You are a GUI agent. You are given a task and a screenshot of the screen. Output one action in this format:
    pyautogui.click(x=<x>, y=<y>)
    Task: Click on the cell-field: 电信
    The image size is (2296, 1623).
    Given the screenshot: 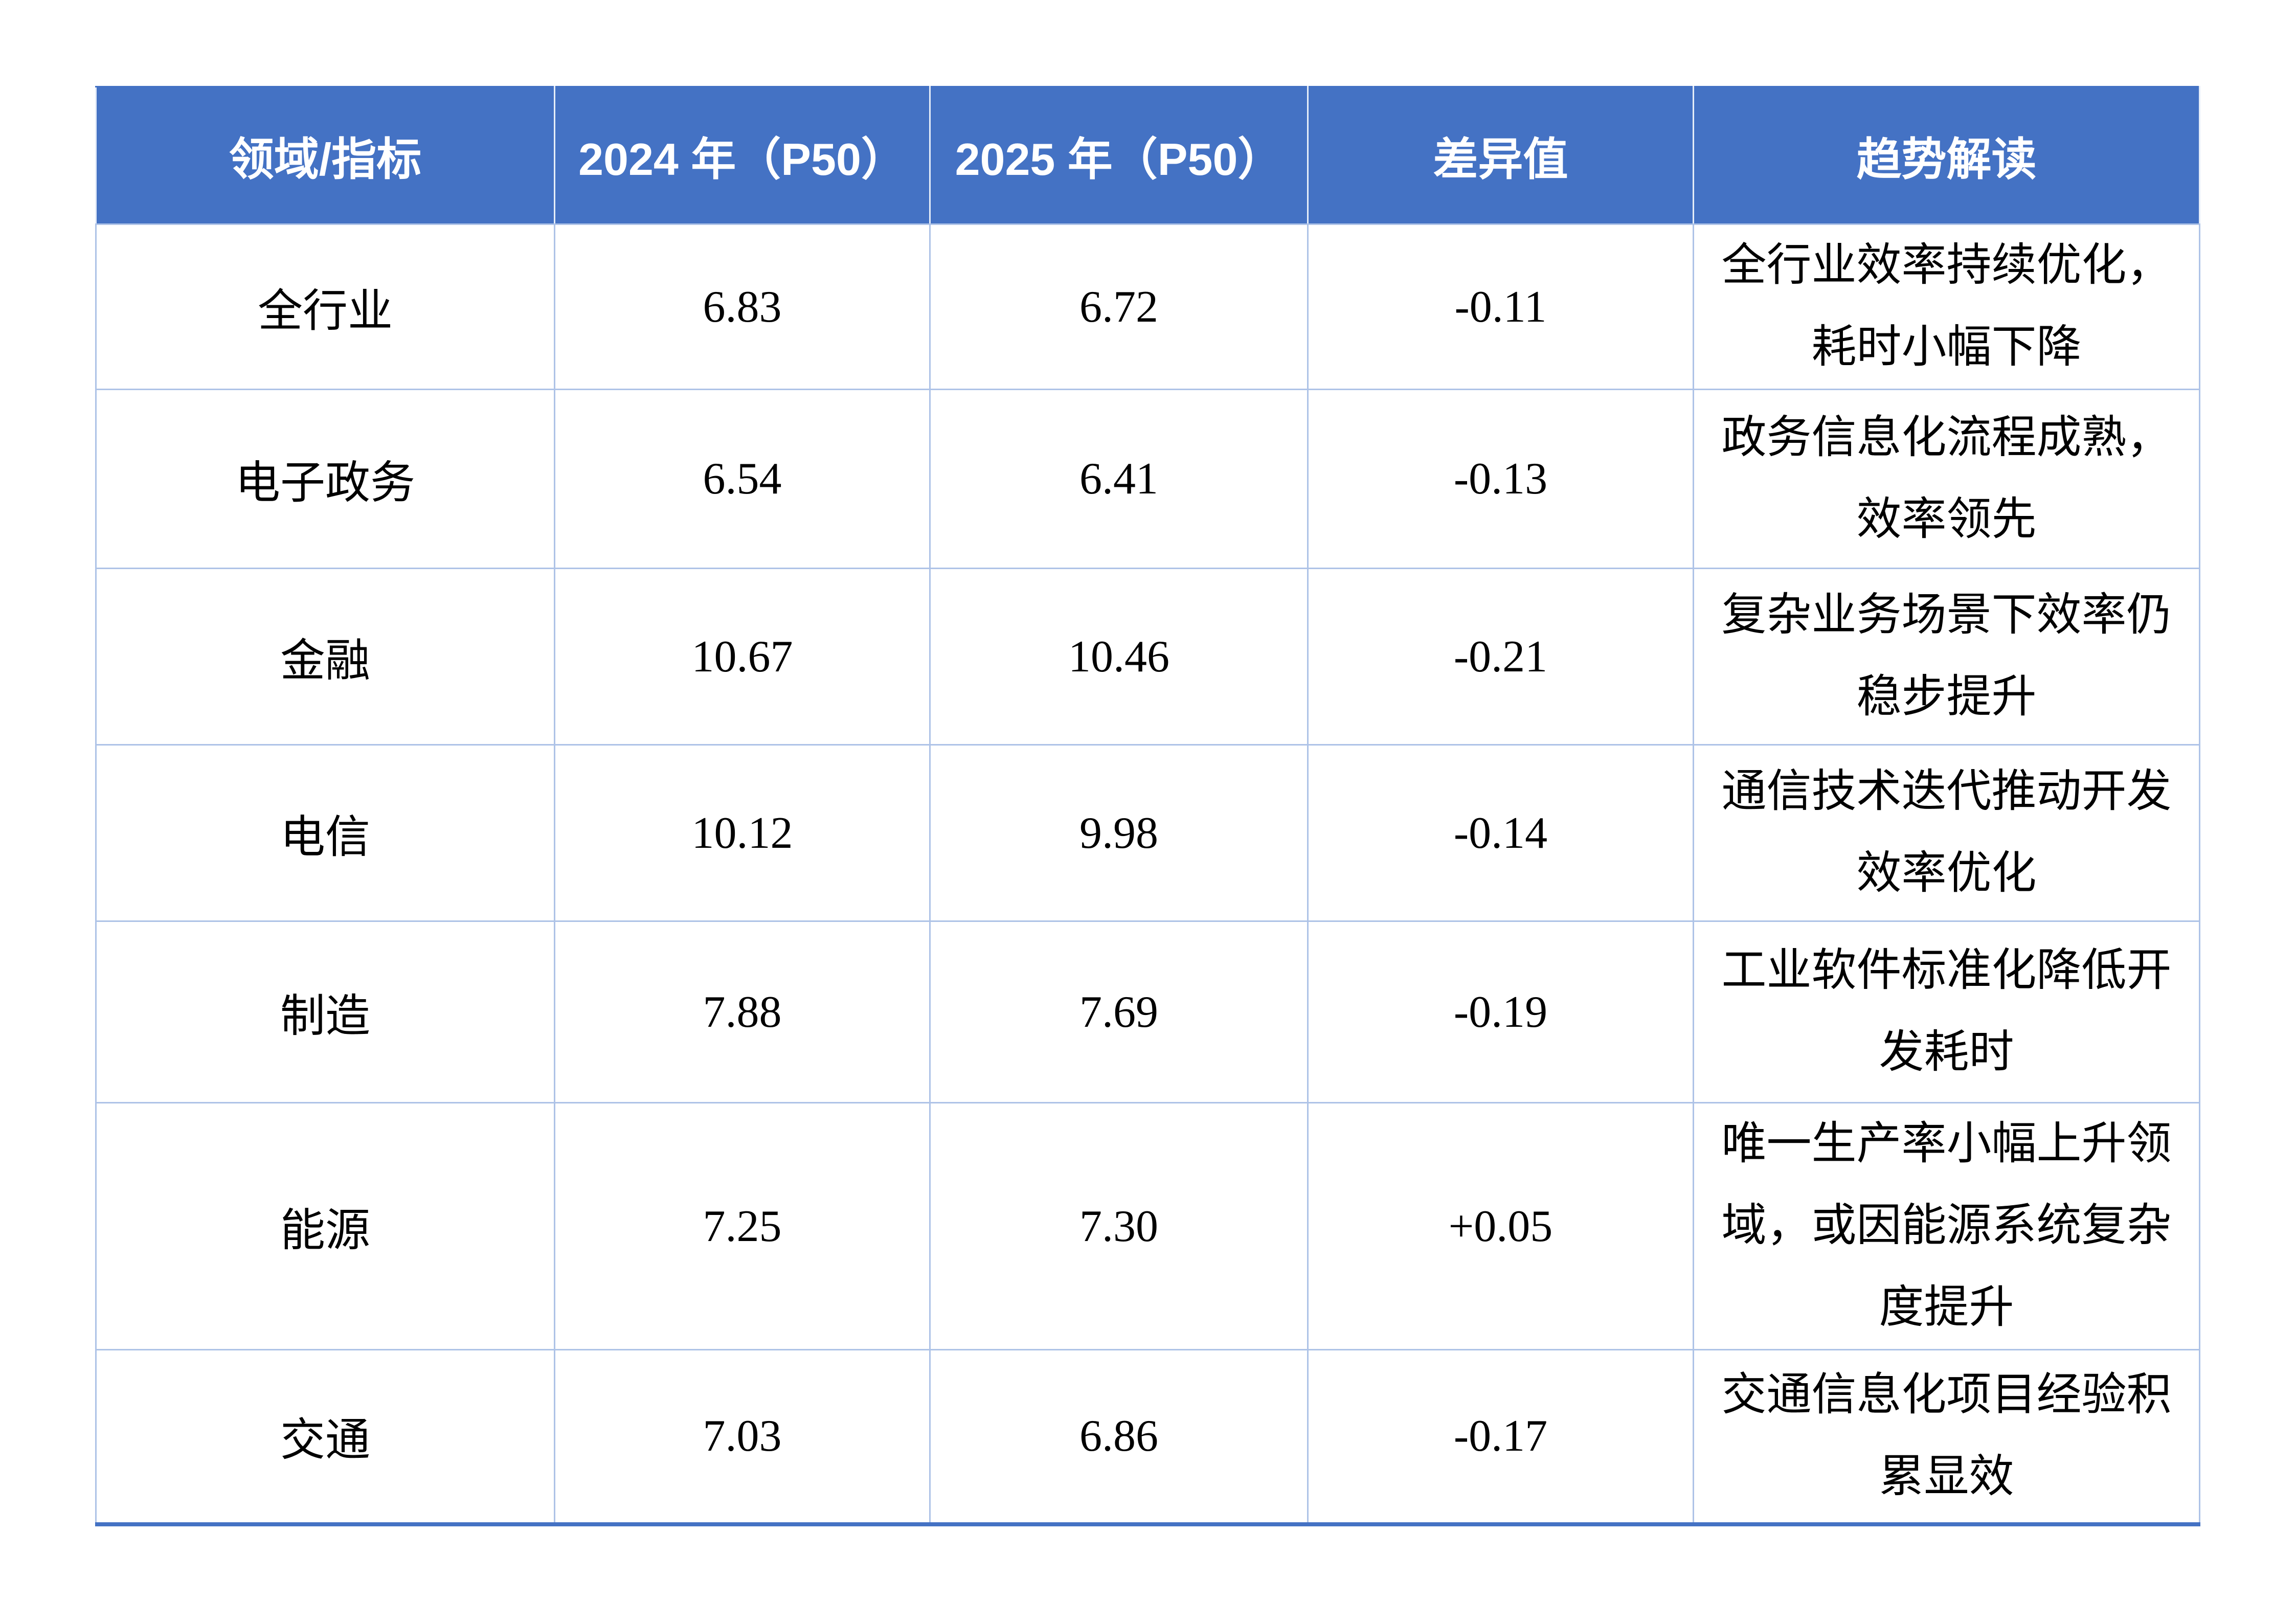 What is the action you would take?
    pyautogui.click(x=325, y=833)
    